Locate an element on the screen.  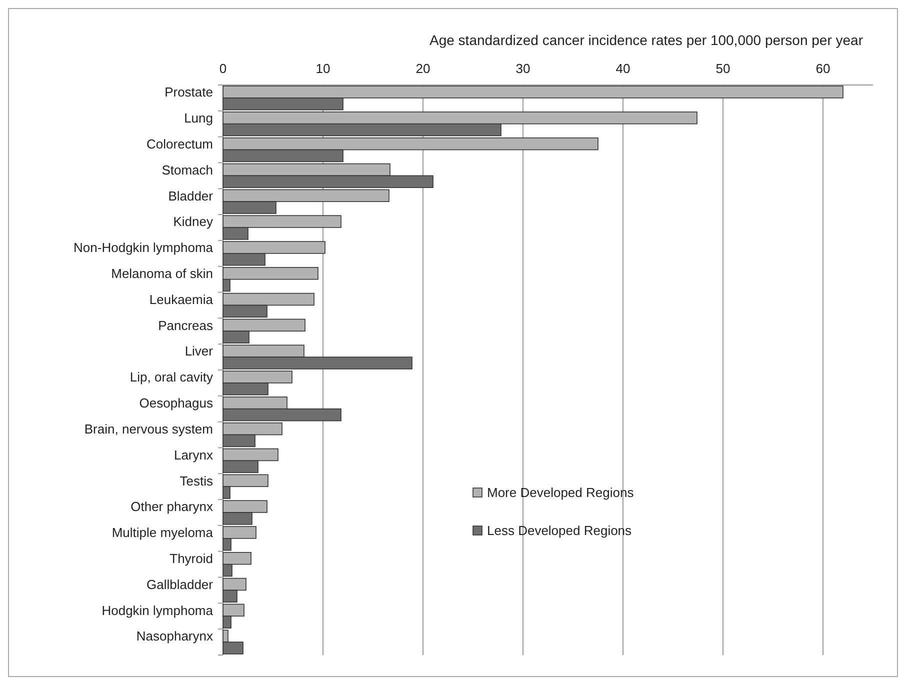
x-tick-label: 0 is located at coordinates (223, 68).